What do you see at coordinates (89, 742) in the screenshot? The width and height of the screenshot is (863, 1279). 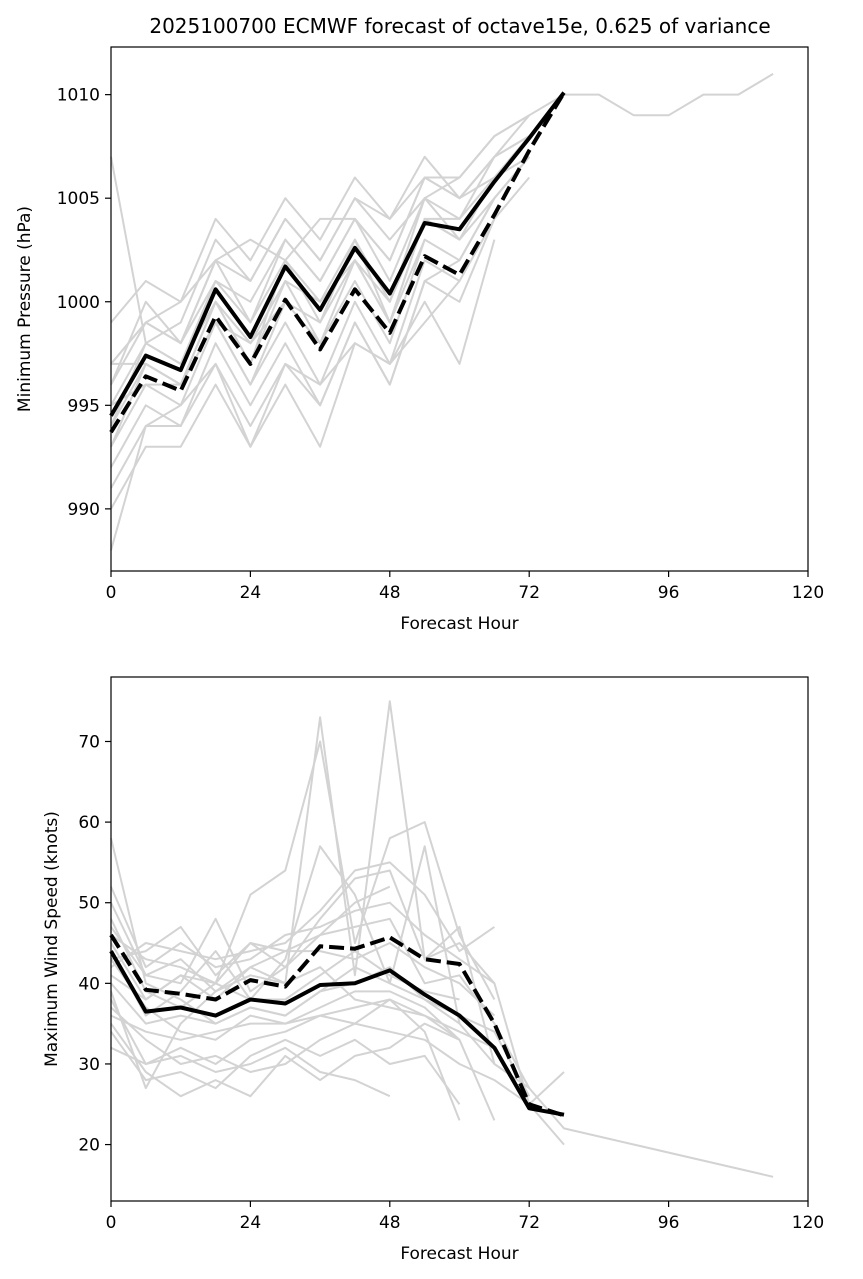 I see `wind-ytick-label: 70` at bounding box center [89, 742].